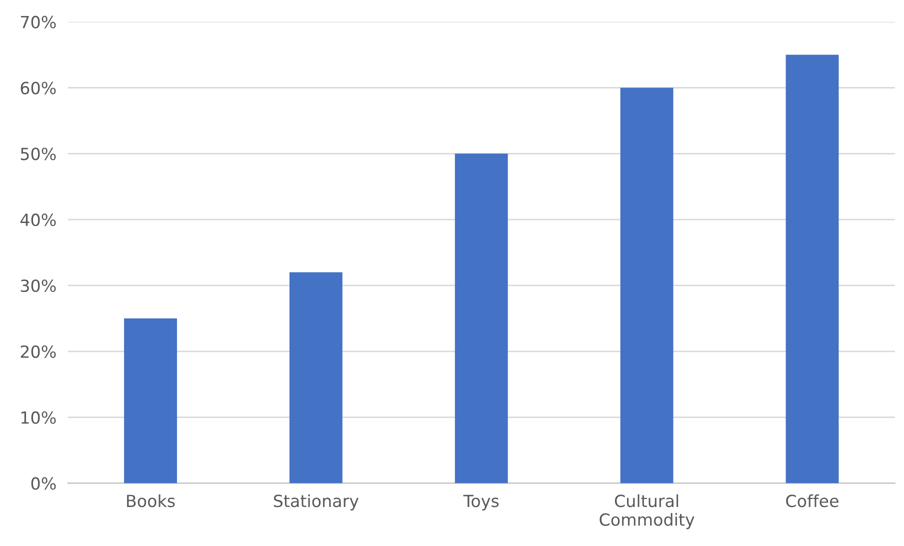 This screenshot has width=904, height=546. Describe the element at coordinates (316, 502) in the screenshot. I see `x-tick-label: Stationary` at that location.